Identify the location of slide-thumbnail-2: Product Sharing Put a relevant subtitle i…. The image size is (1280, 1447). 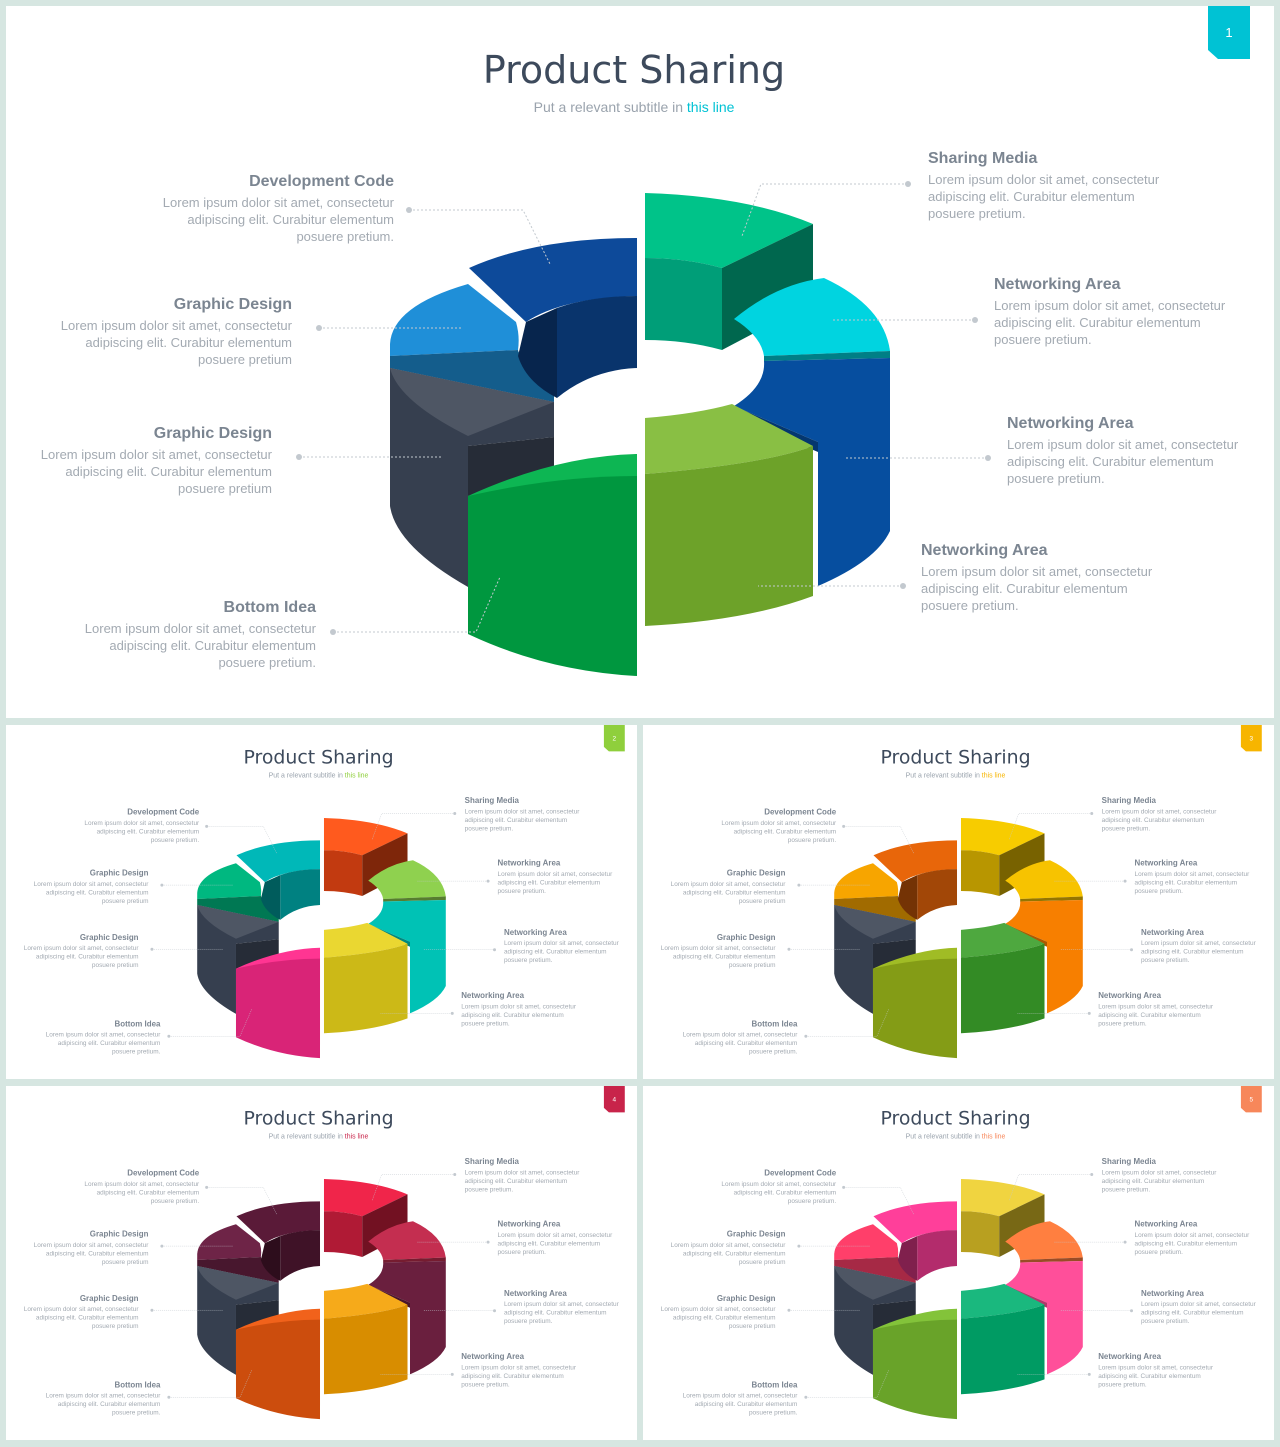
(321, 902).